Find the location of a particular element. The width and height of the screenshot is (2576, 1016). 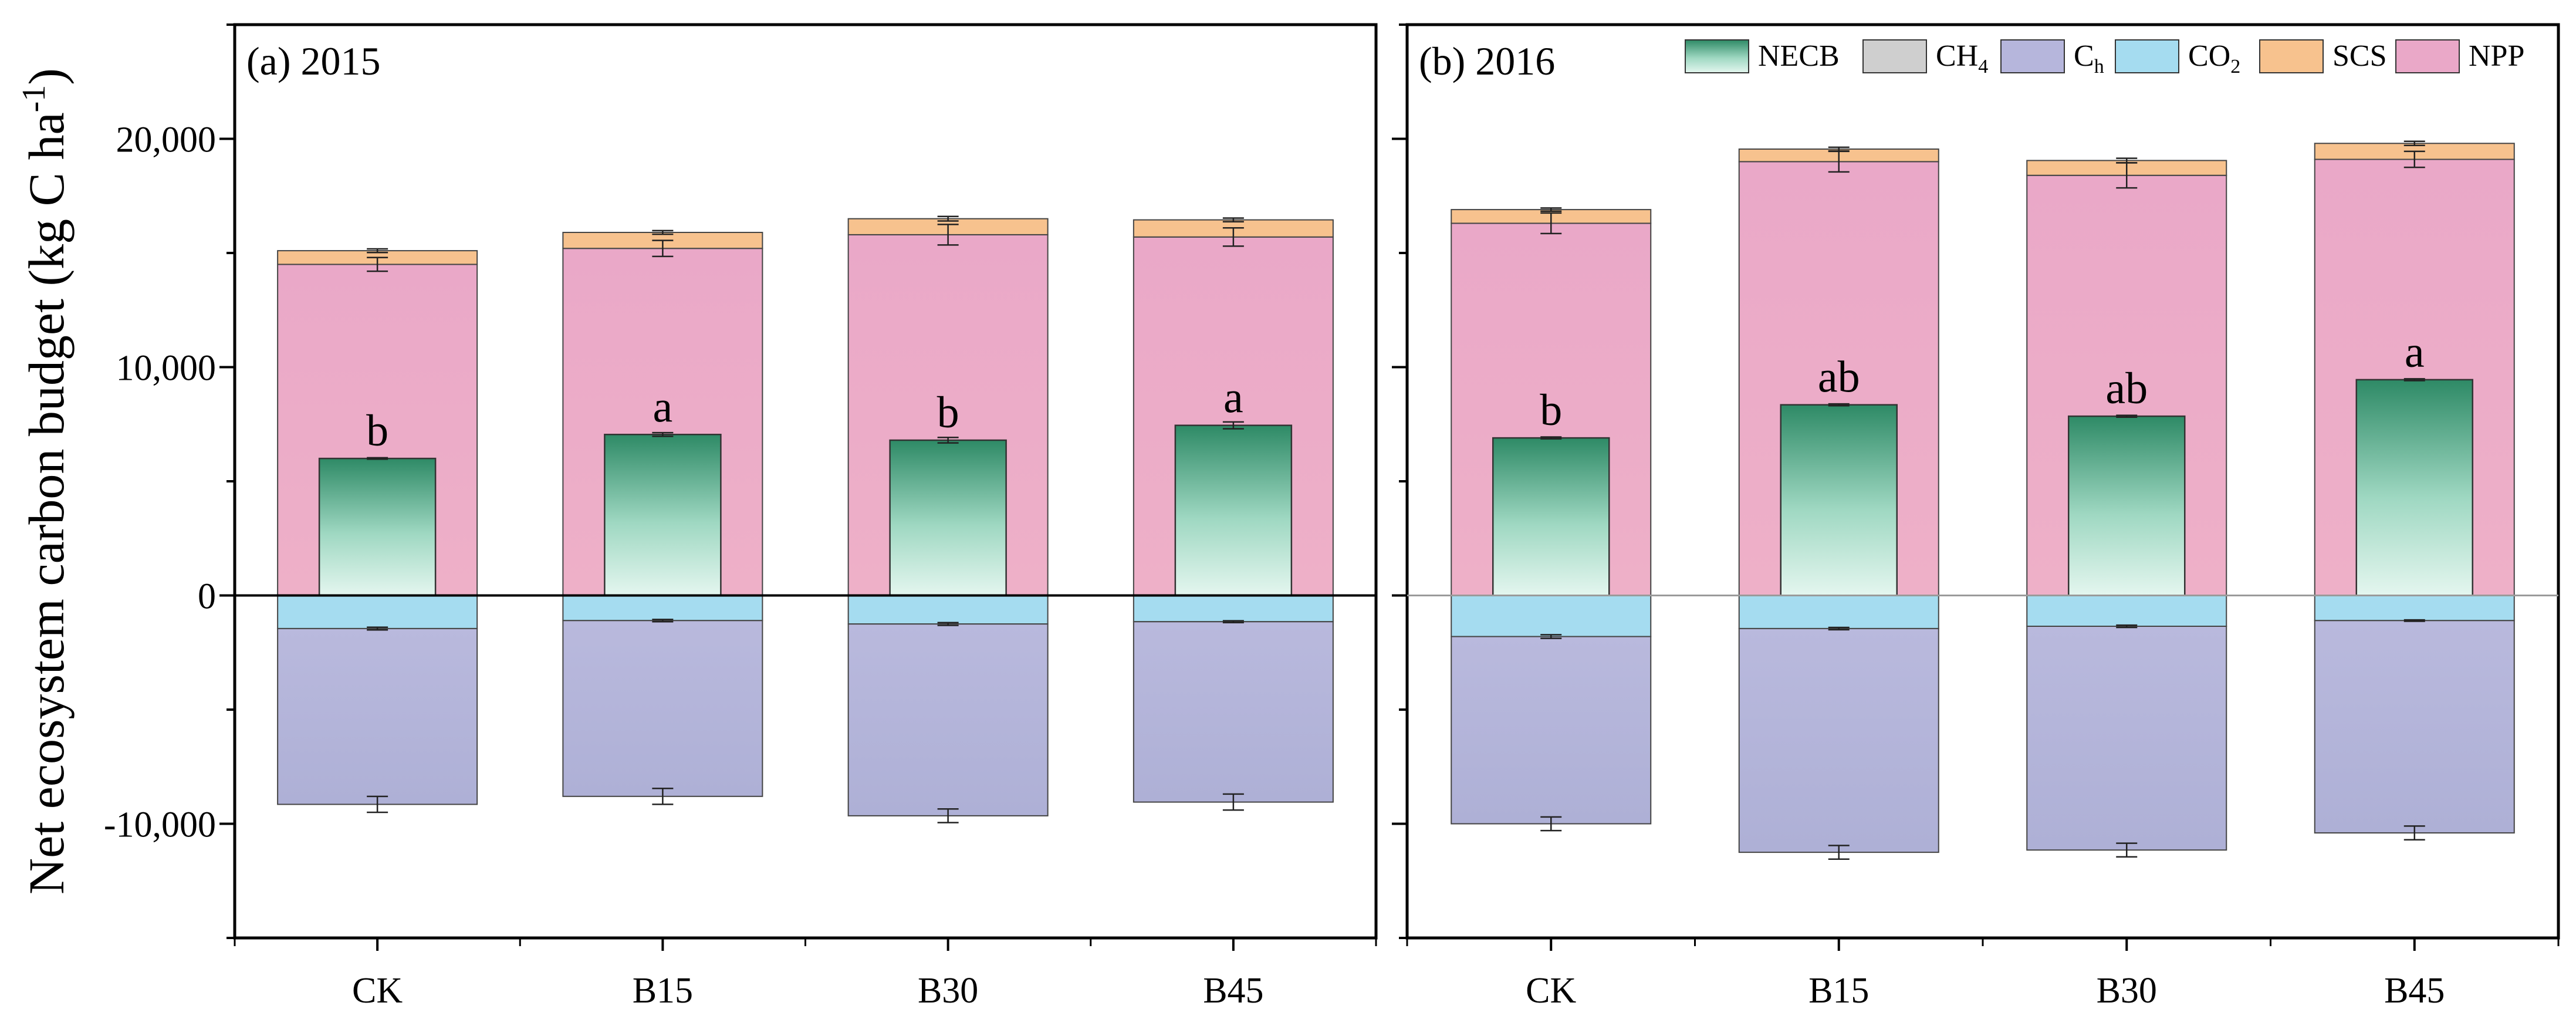

legend-label: CO2 is located at coordinates (2214, 58).